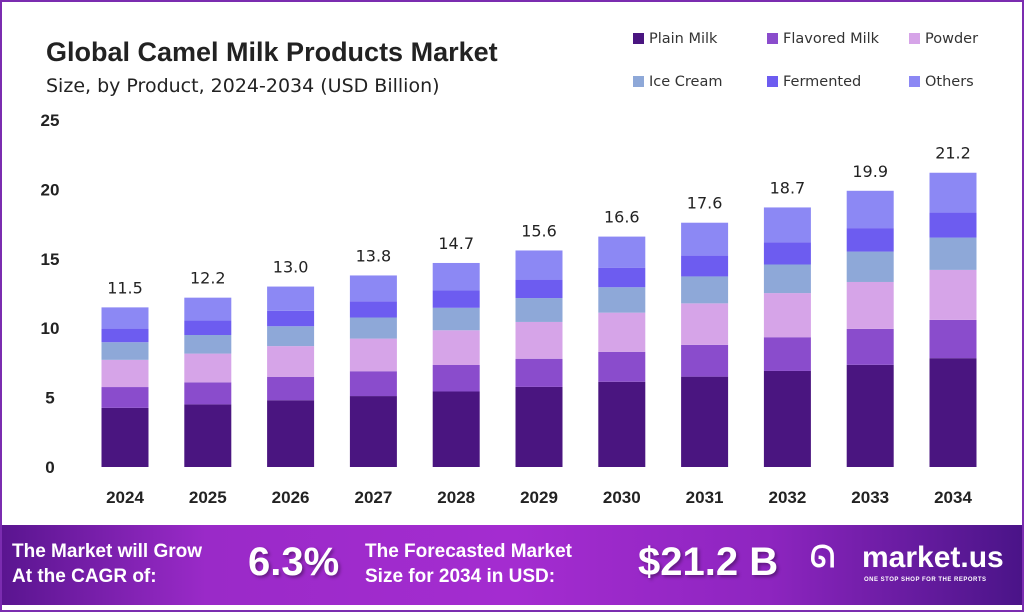 The height and width of the screenshot is (615, 1024). I want to click on total-label: 13.8, so click(374, 255).